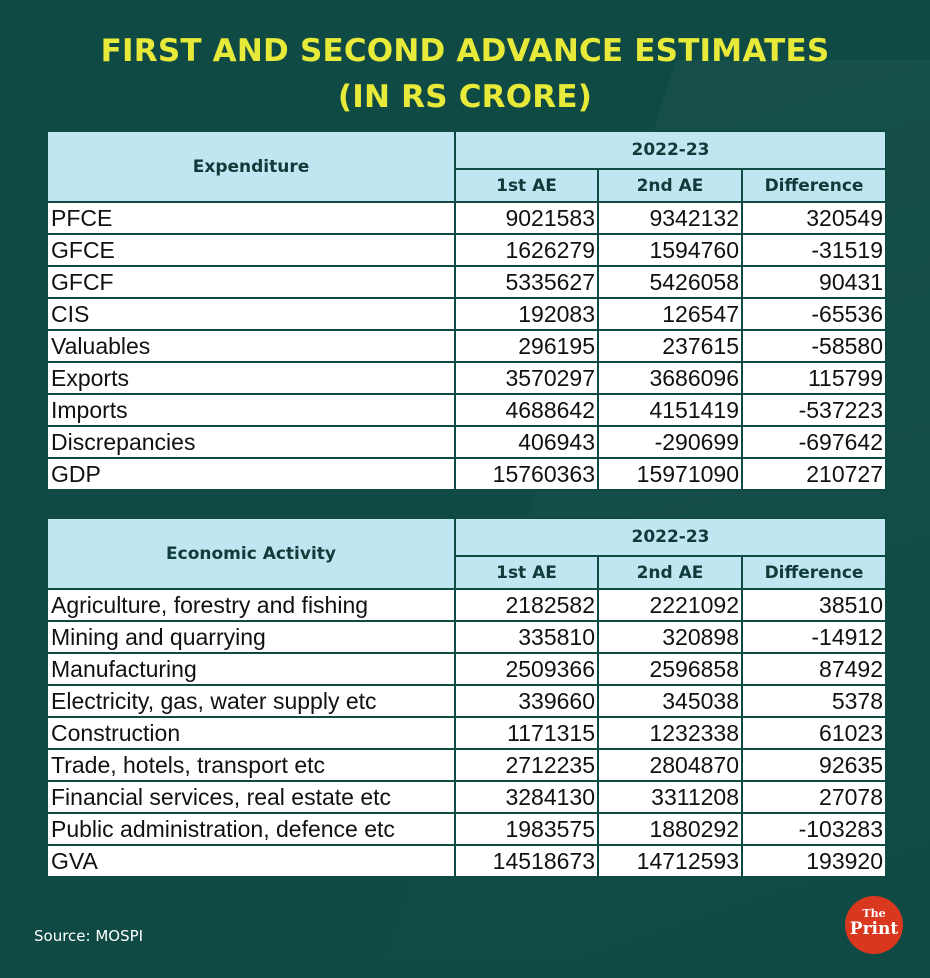 Image resolution: width=930 pixels, height=978 pixels. Describe the element at coordinates (526, 442) in the screenshot. I see `value-cell: 406943` at that location.